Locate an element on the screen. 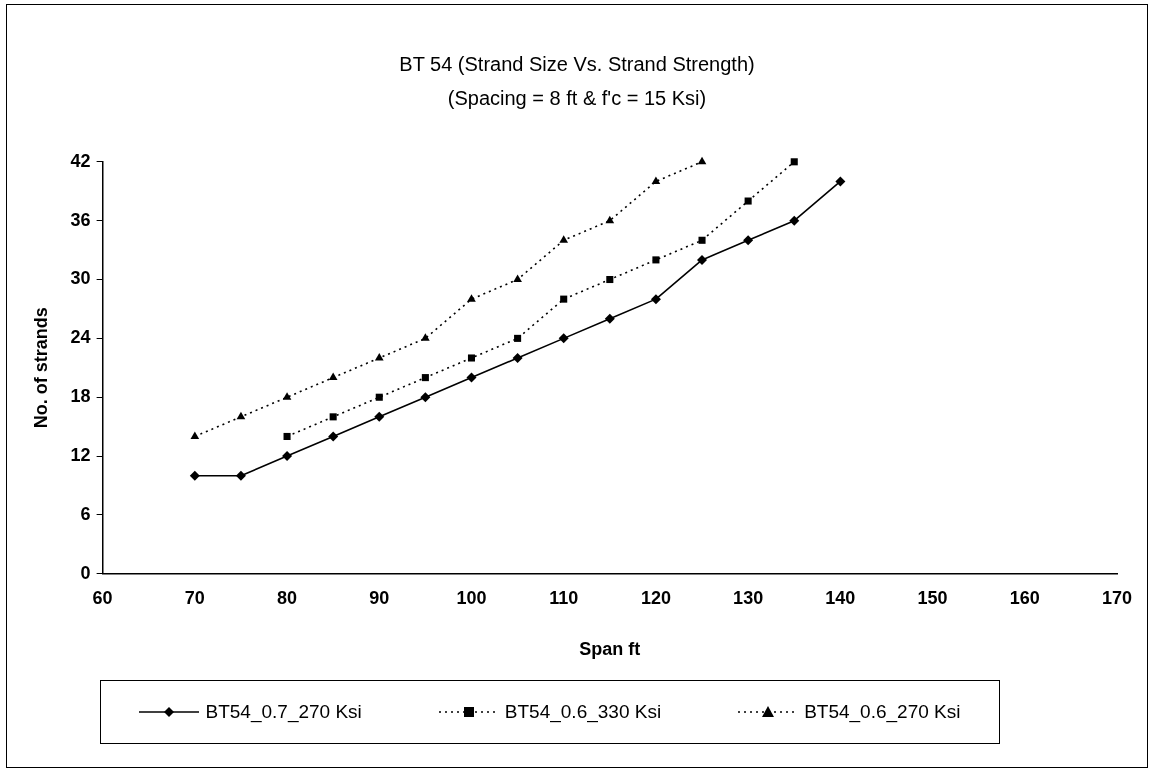 The height and width of the screenshot is (773, 1156). x-tick-label: 140 is located at coordinates (840, 597).